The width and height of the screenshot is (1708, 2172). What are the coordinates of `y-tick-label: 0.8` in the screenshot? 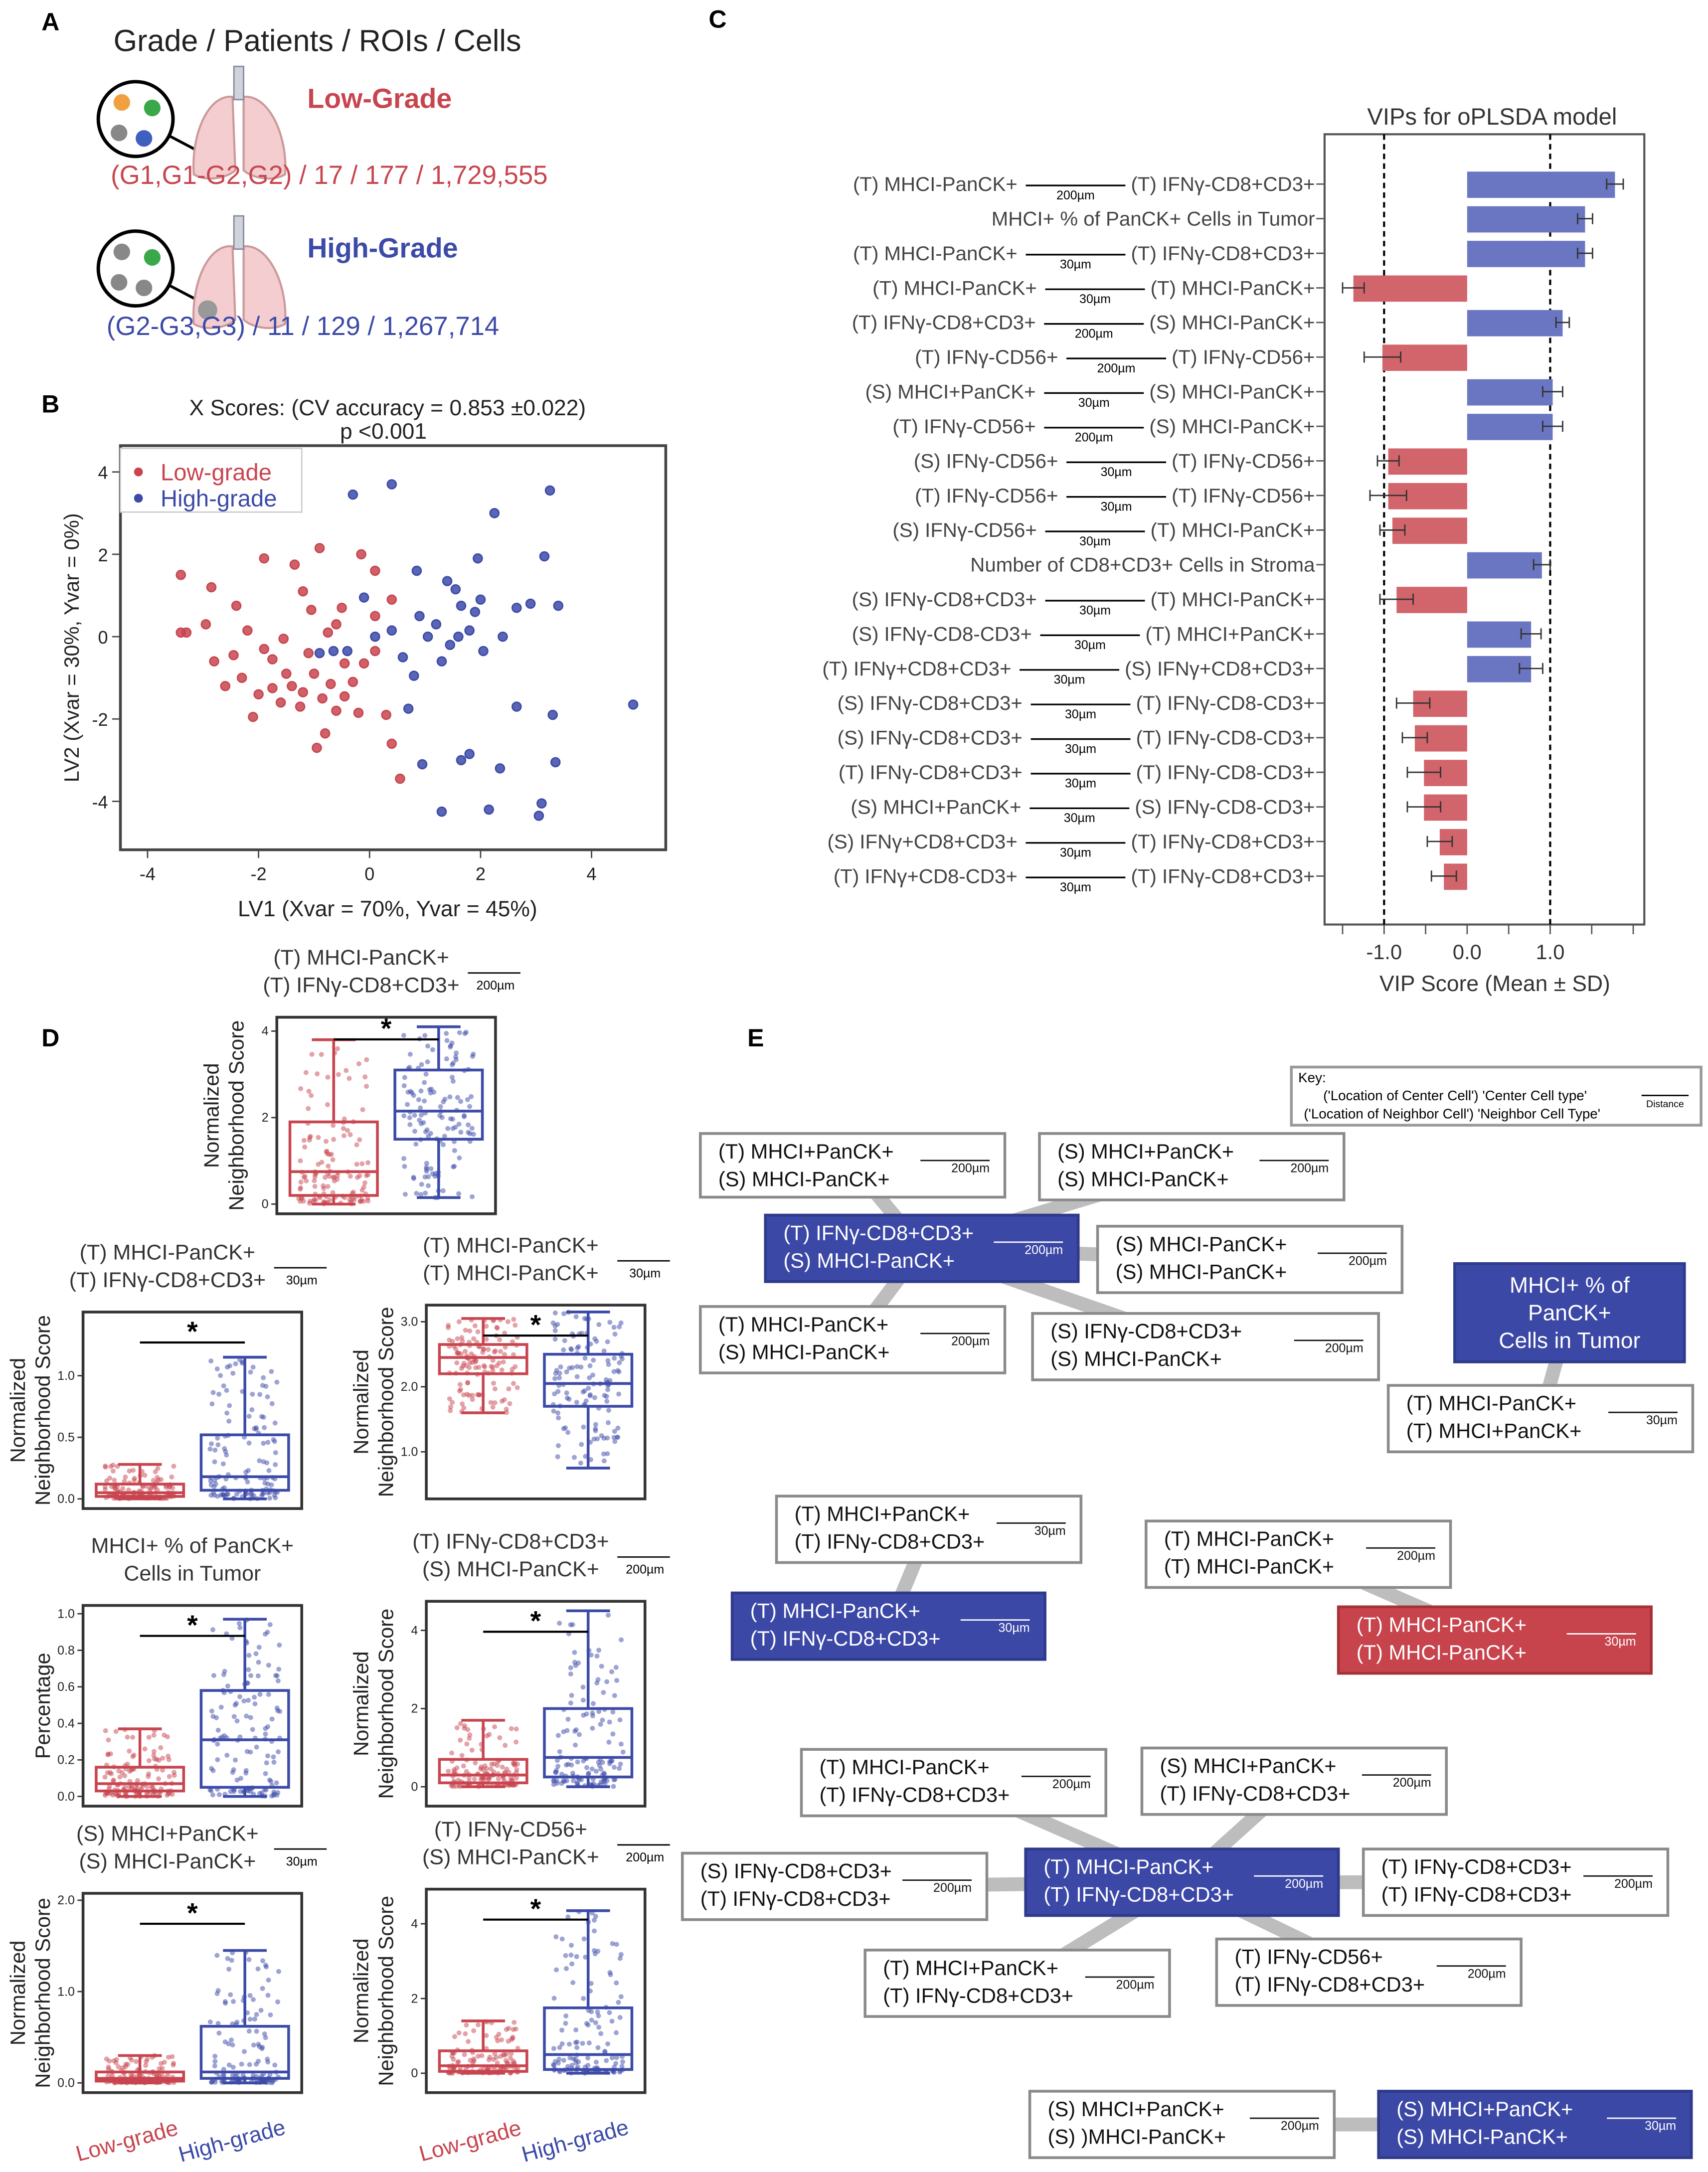 It's located at (66, 1651).